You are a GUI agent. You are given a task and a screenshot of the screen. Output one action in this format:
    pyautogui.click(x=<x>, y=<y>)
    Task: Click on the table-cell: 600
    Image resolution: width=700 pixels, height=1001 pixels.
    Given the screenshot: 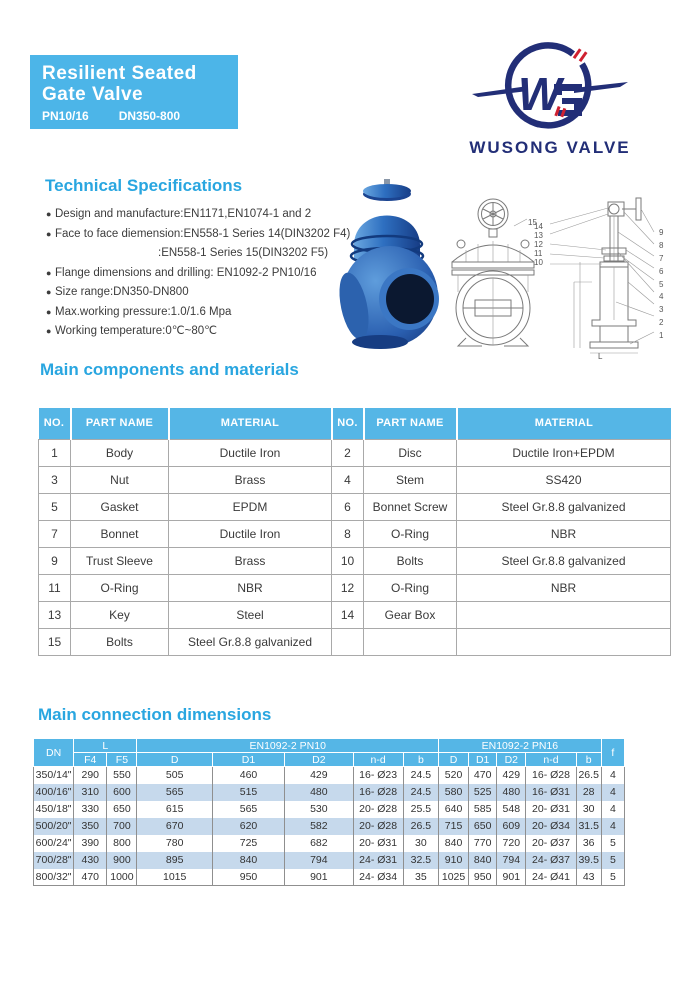 What is the action you would take?
    pyautogui.click(x=122, y=792)
    